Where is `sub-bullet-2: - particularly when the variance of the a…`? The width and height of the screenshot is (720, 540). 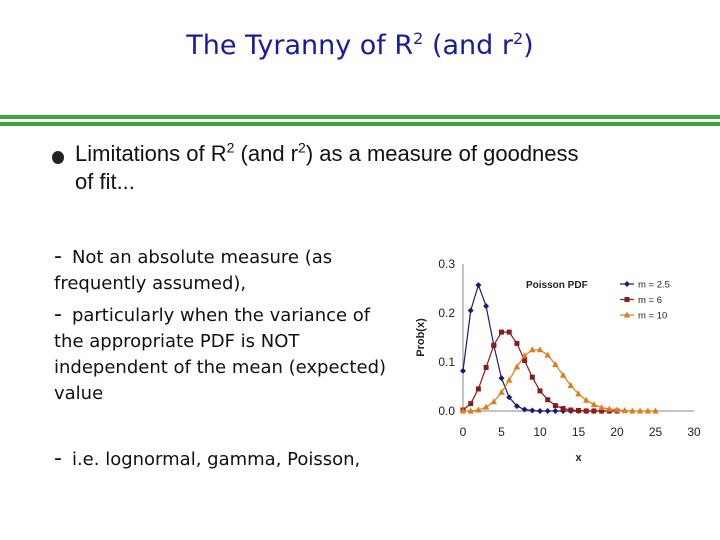 sub-bullet-2: - particularly when the variance of the a… is located at coordinates (220, 353).